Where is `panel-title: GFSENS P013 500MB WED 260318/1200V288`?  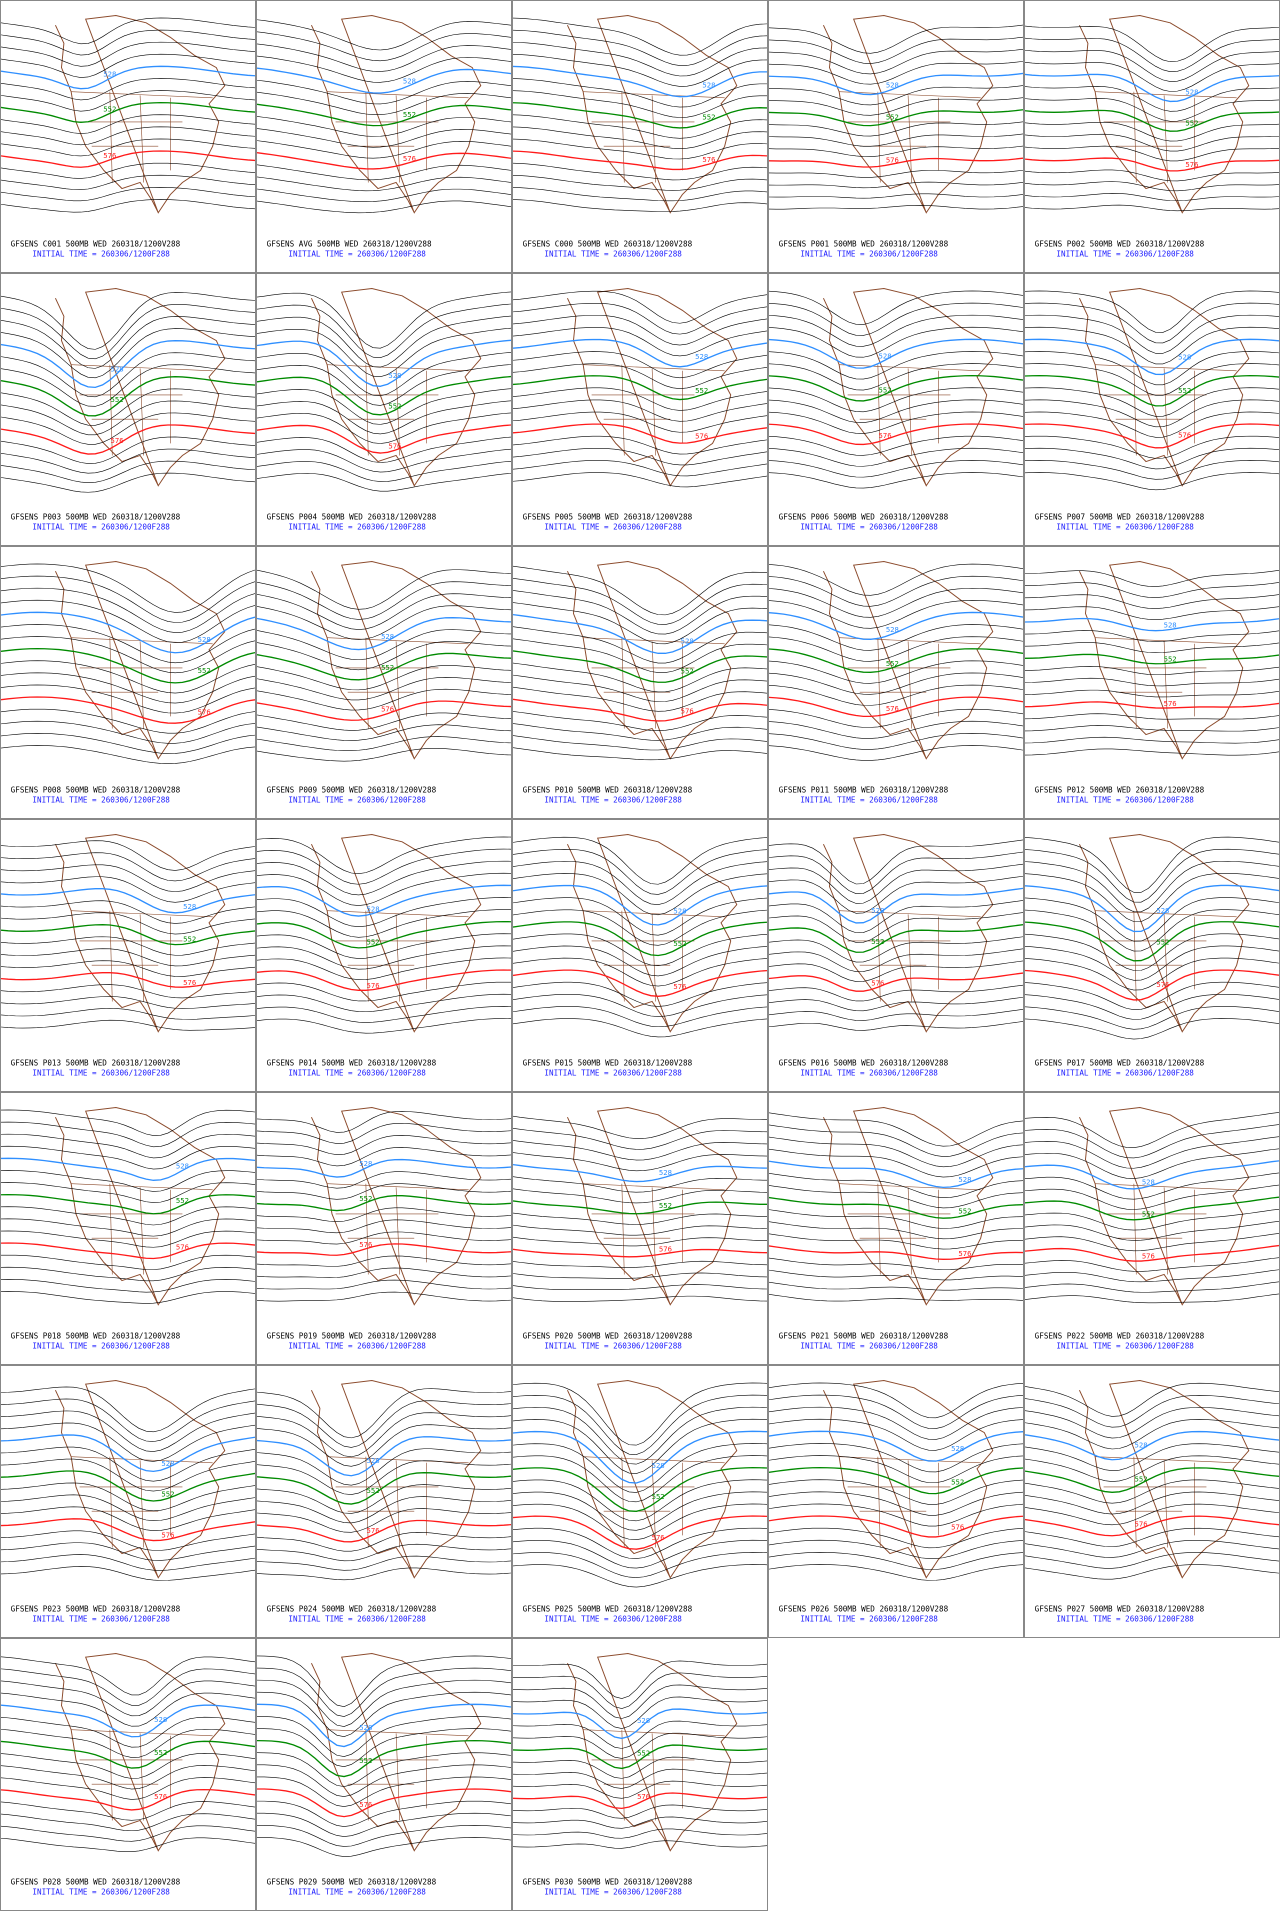 panel-title: GFSENS P013 500MB WED 260318/1200V288 is located at coordinates (96, 1063).